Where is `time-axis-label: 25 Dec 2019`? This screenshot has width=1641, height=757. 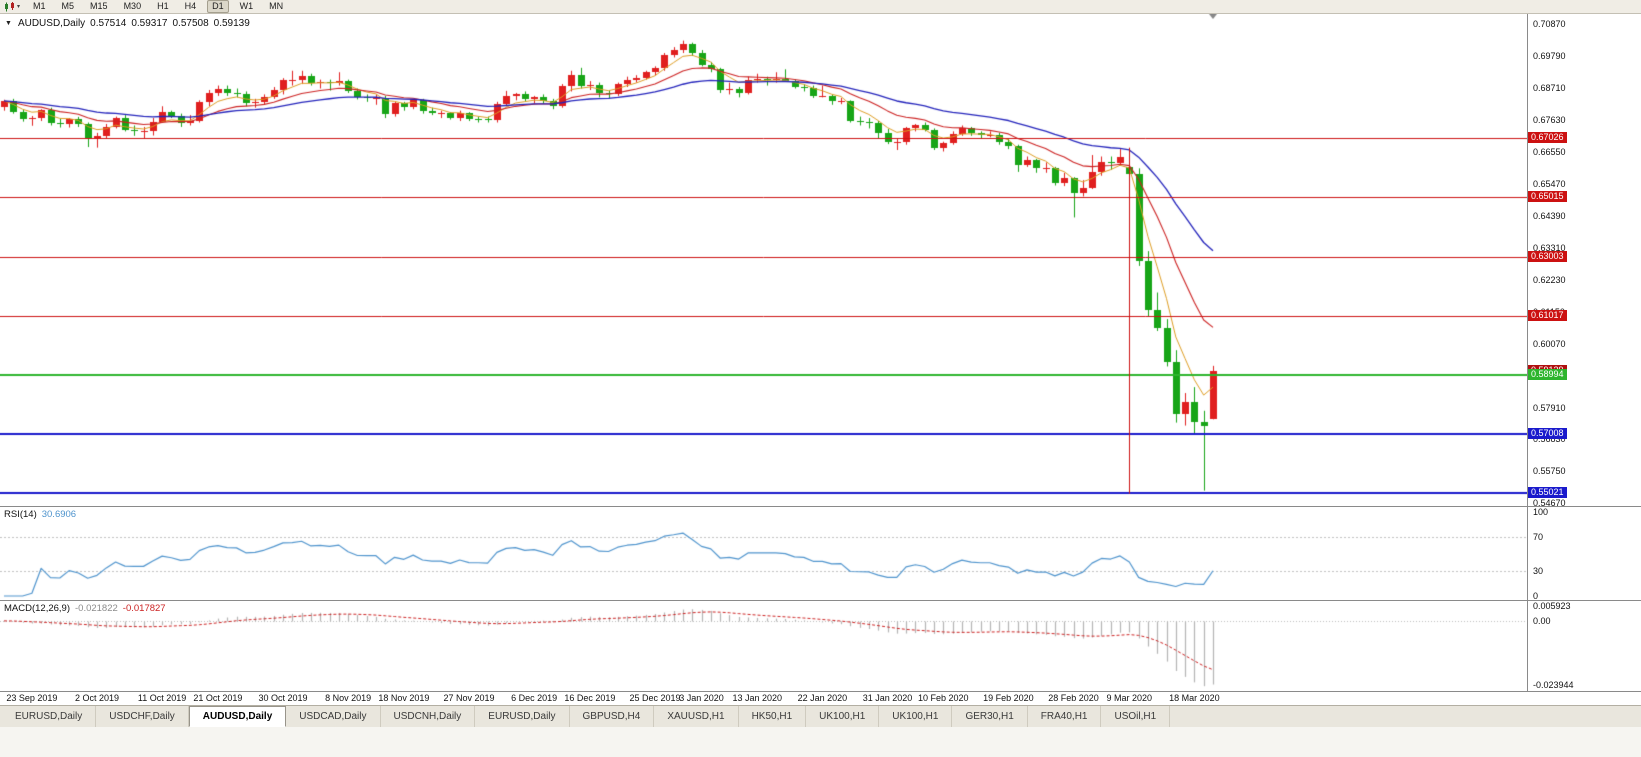 time-axis-label: 25 Dec 2019 is located at coordinates (655, 698).